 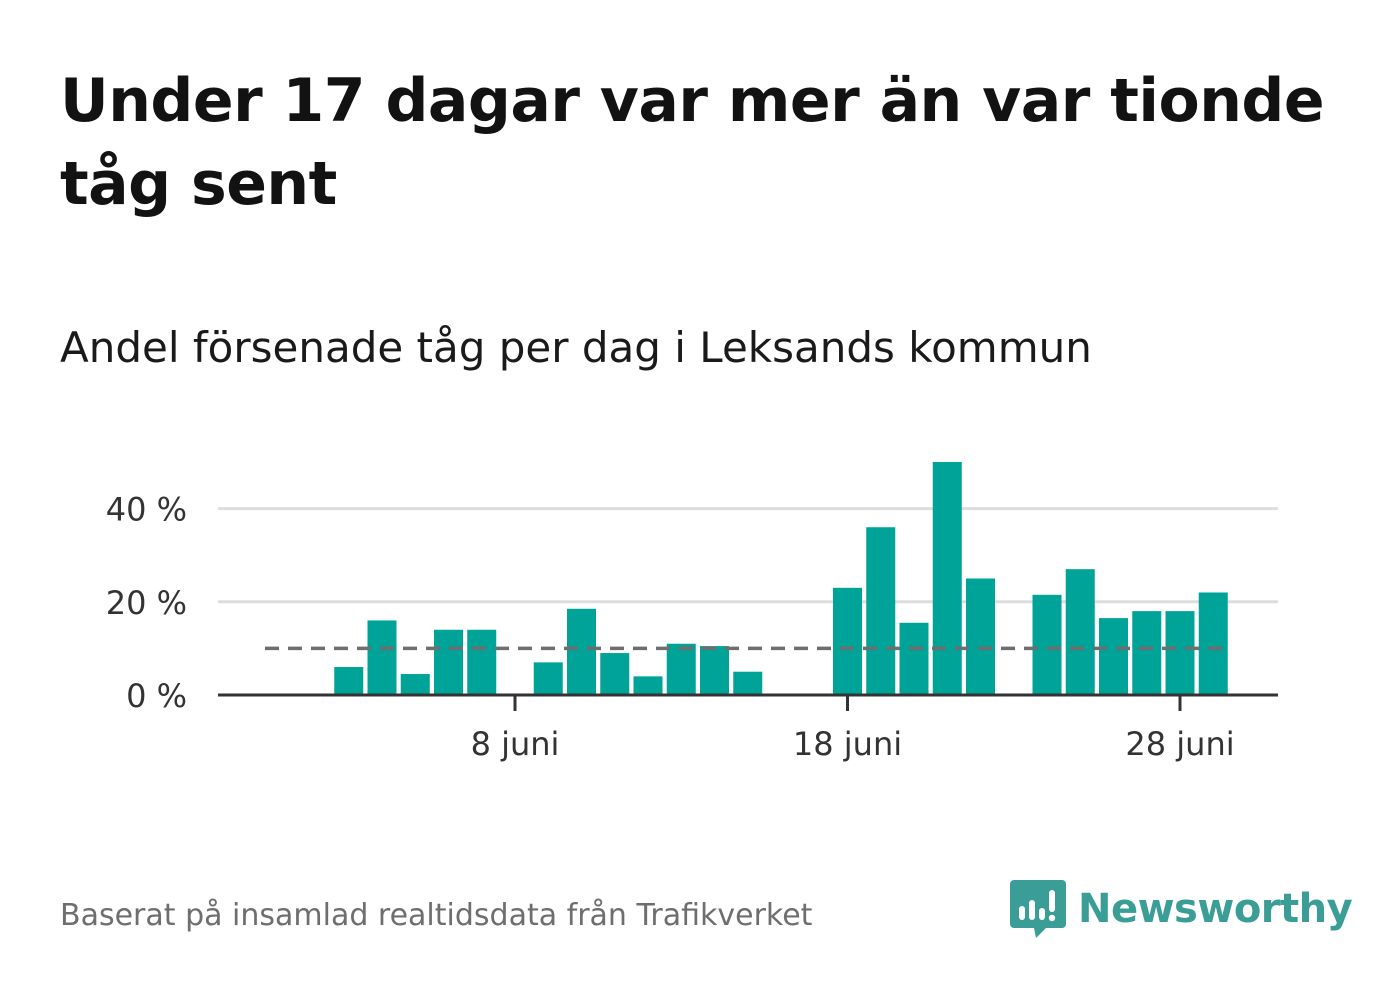 I want to click on x-tick-label: 18 juni, so click(x=847, y=744).